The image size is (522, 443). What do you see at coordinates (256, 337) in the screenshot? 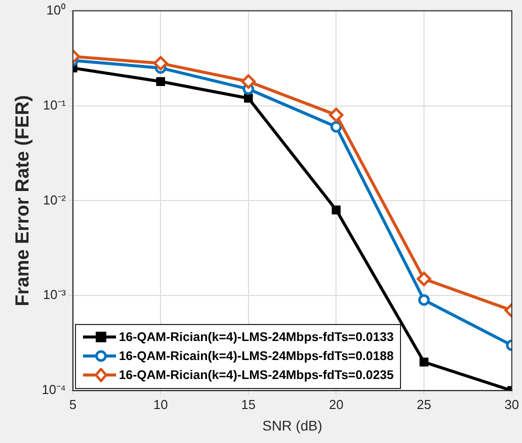
I see `legend-label: 16-QAM-Rician(k=4)-LMS-24Mbps-fdTs=0.0133` at bounding box center [256, 337].